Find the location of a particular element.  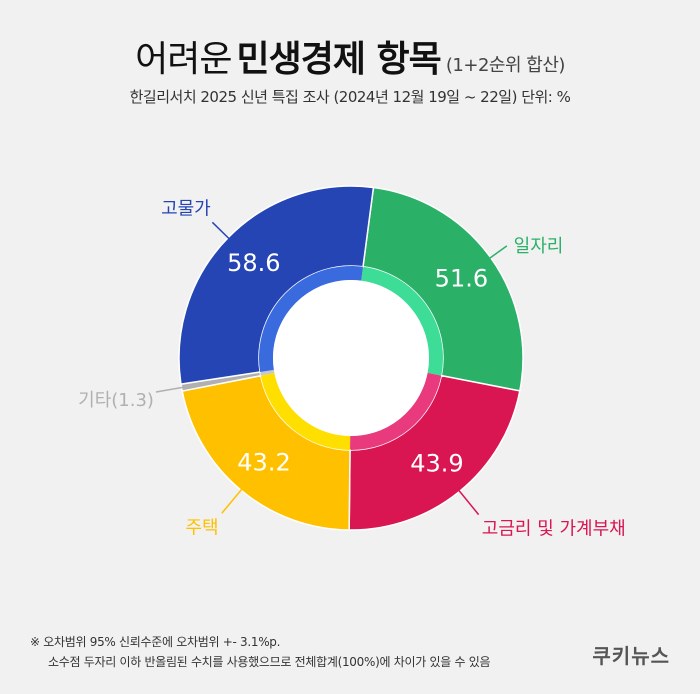

slice-label-1: 고금리 및 가계부채 is located at coordinates (554, 529).